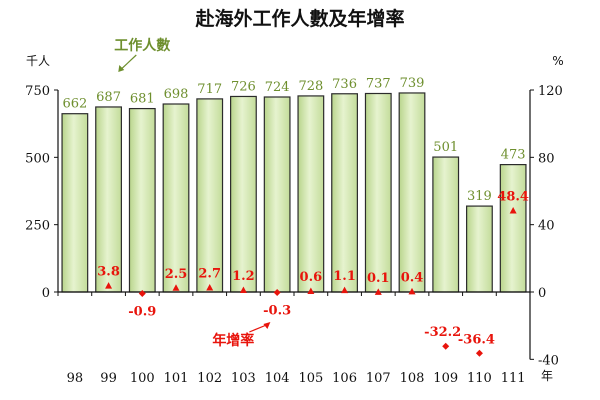 The image size is (600, 400). What do you see at coordinates (557, 61) in the screenshot?
I see `right-axis-unit: %` at bounding box center [557, 61].